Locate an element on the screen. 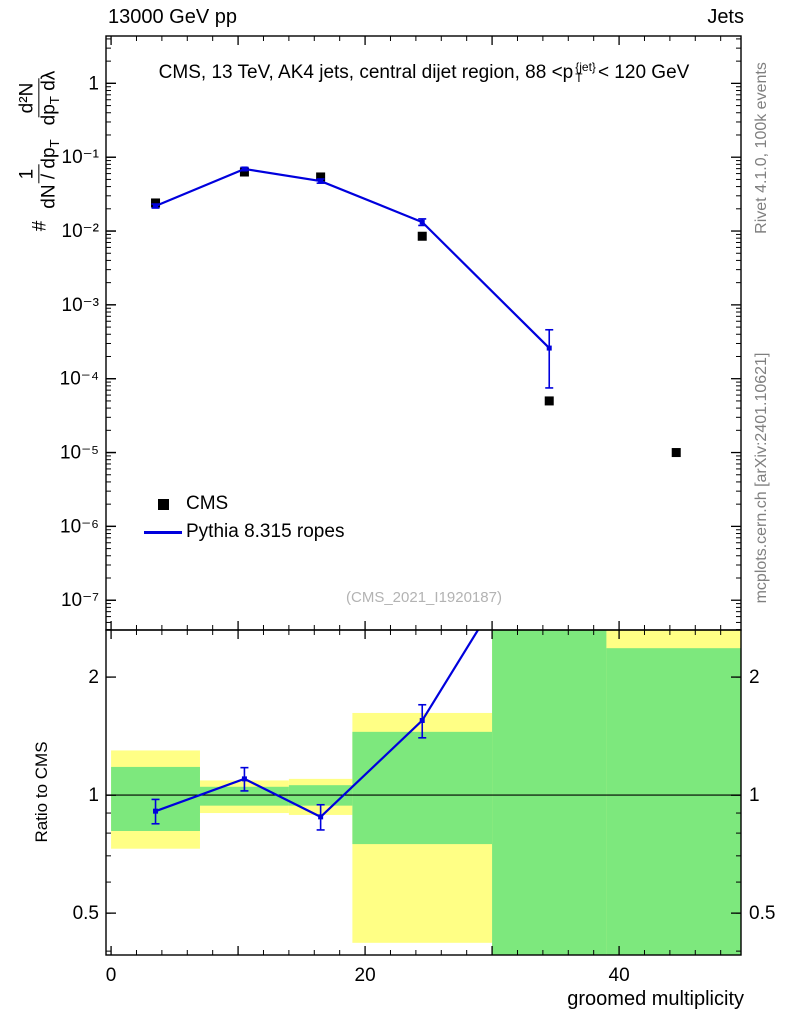 The image size is (786, 1024). analysis-id-watermark: (CMS_2021_I1920187) is located at coordinates (424, 597).